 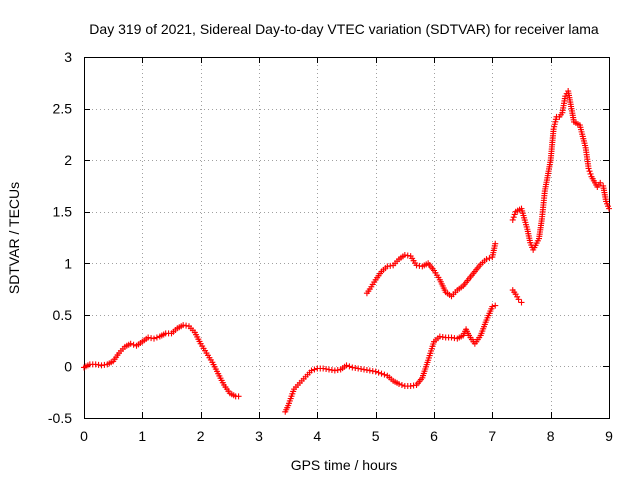 What do you see at coordinates (14, 238) in the screenshot?
I see `y-axis-title: SDTVAR / TECUs` at bounding box center [14, 238].